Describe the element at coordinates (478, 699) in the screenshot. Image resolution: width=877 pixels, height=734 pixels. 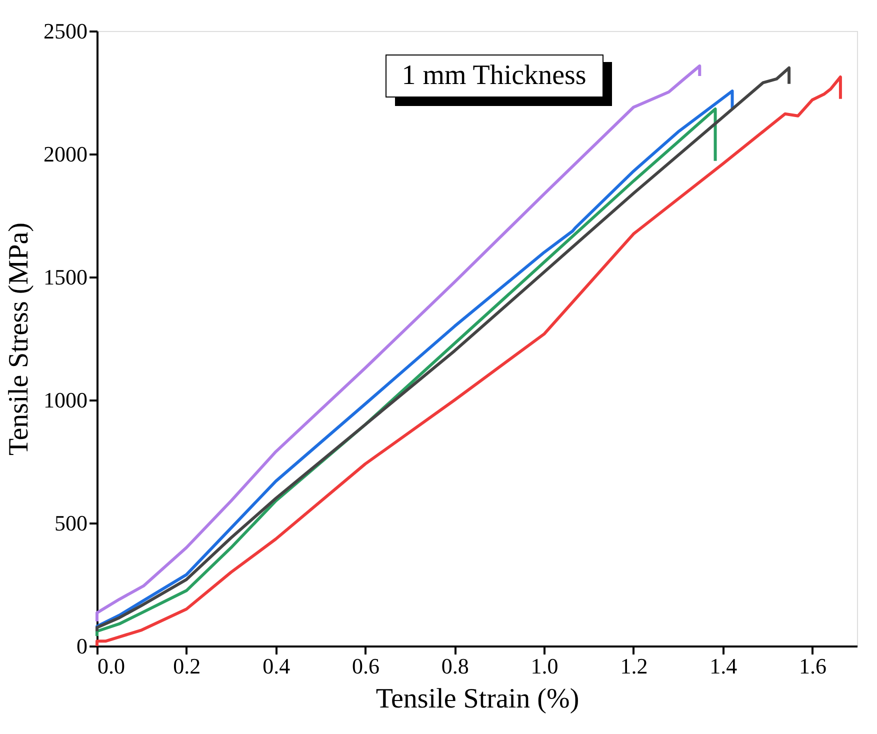
I see `x-axis-title: Tensile Strain (%)` at that location.